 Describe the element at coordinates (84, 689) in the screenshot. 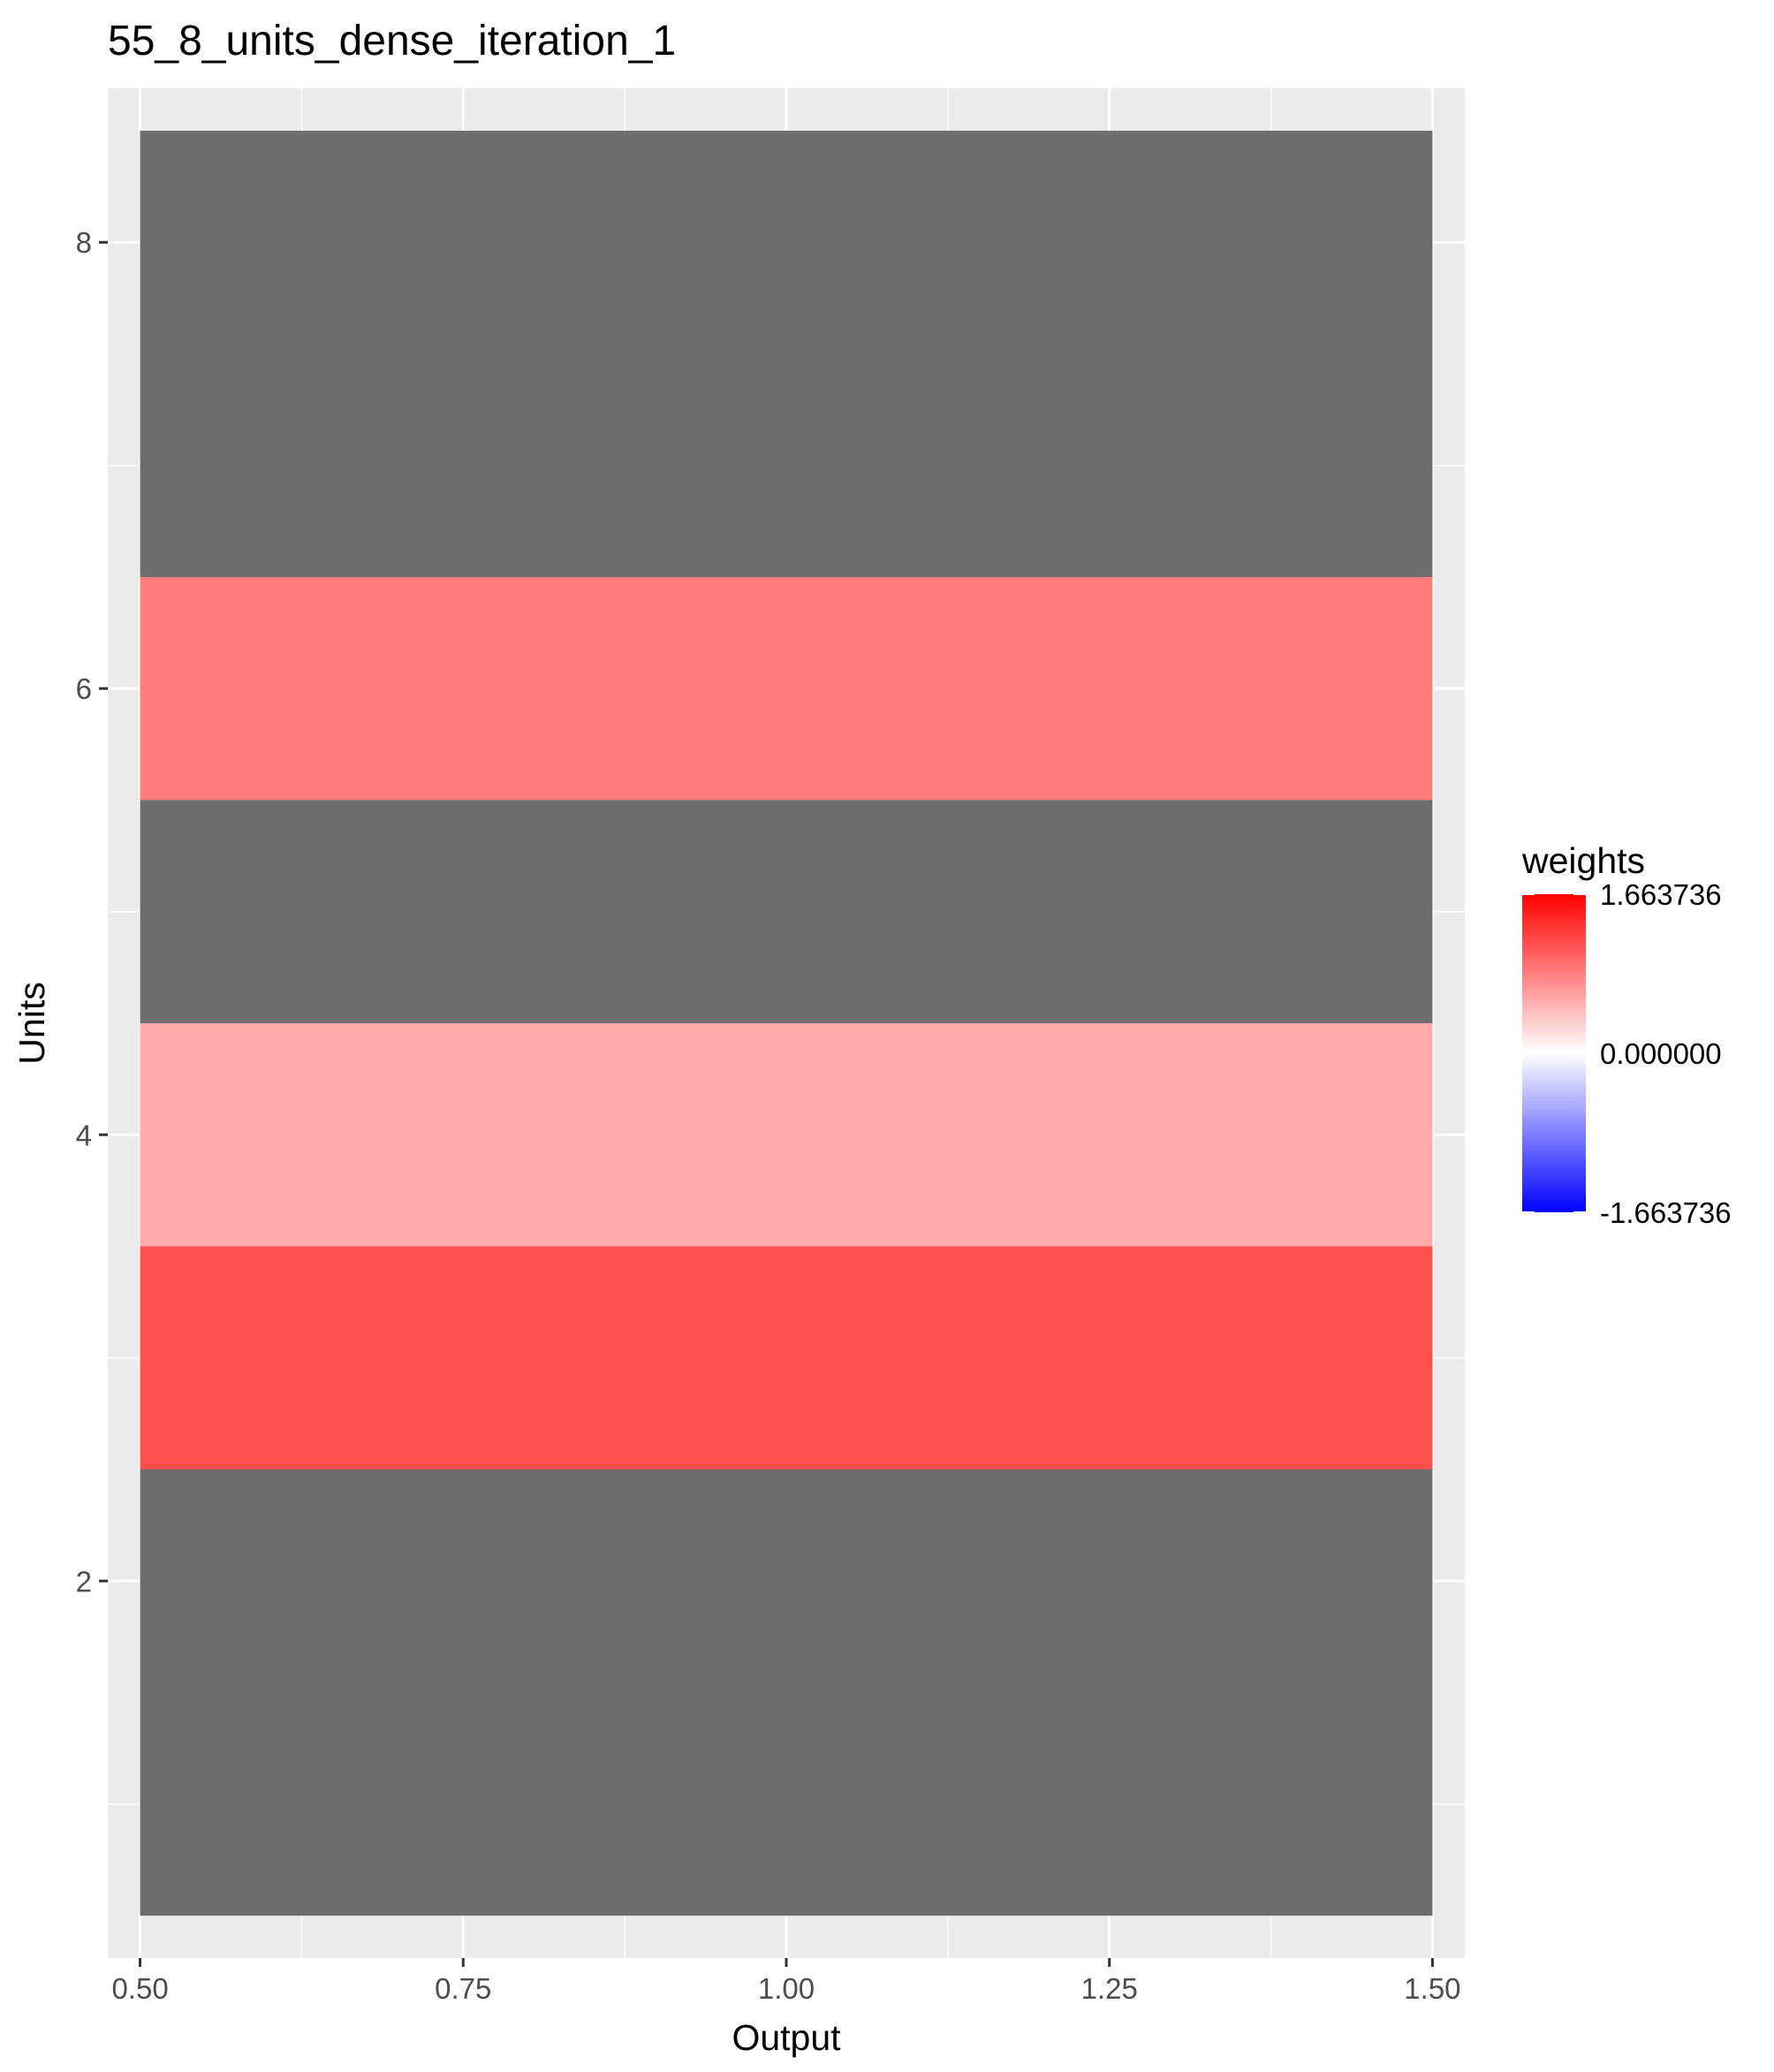

I see `y-tick-label: 6` at that location.